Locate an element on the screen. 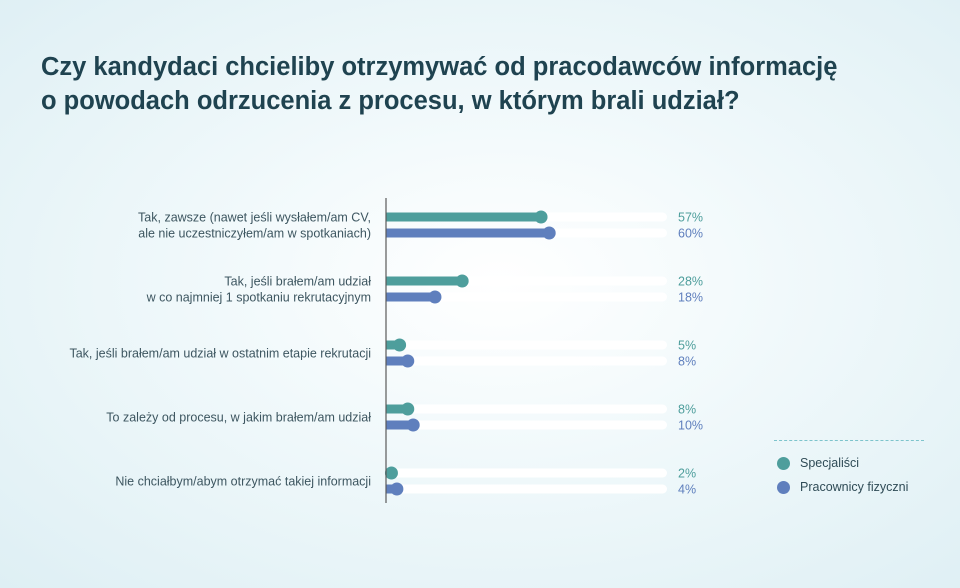 The image size is (960, 588). value-label-pracownicy-5: 4% is located at coordinates (687, 490).